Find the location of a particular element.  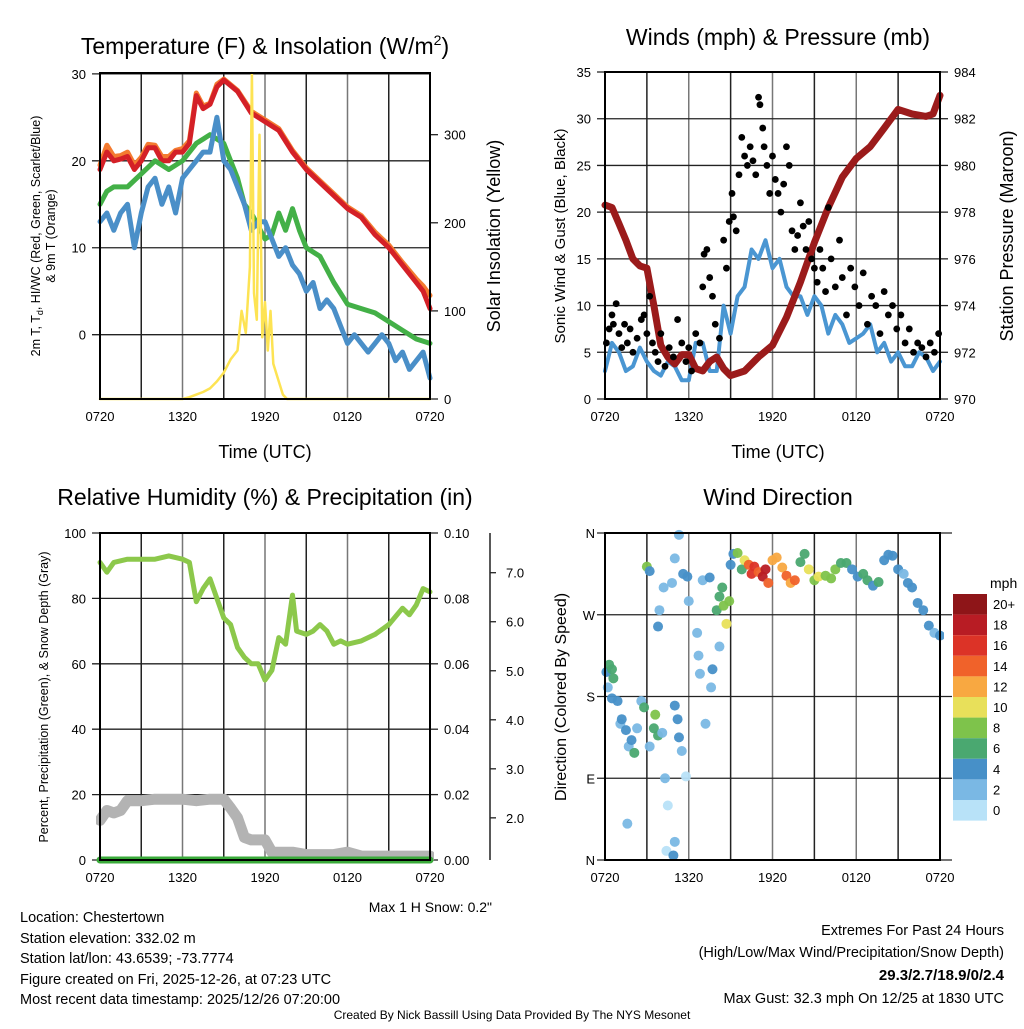

colorbar-label: 0 is located at coordinates (996, 810).